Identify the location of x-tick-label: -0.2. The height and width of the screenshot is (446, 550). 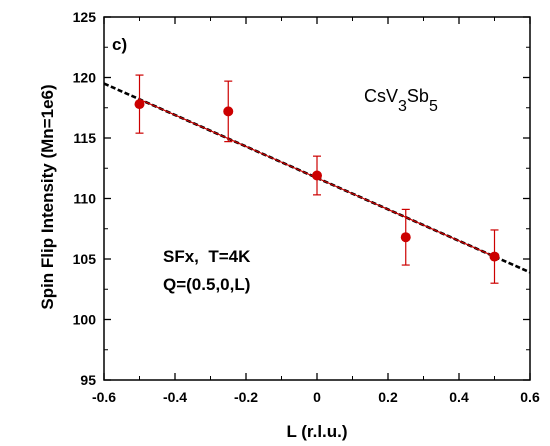
(246, 397).